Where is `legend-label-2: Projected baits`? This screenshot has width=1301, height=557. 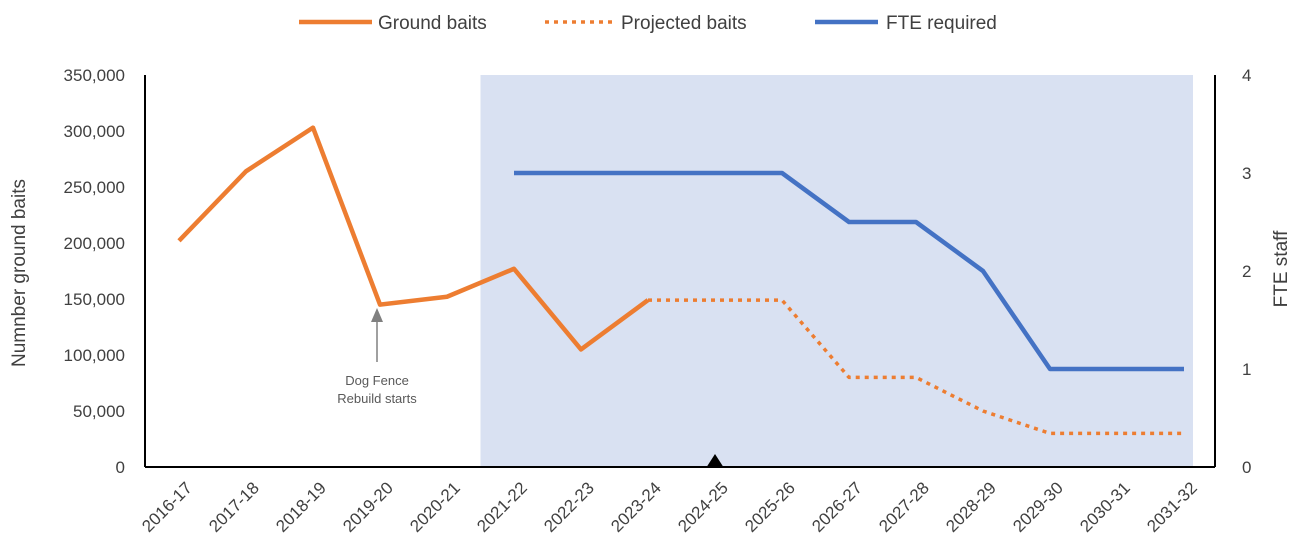 legend-label-2: Projected baits is located at coordinates (684, 23).